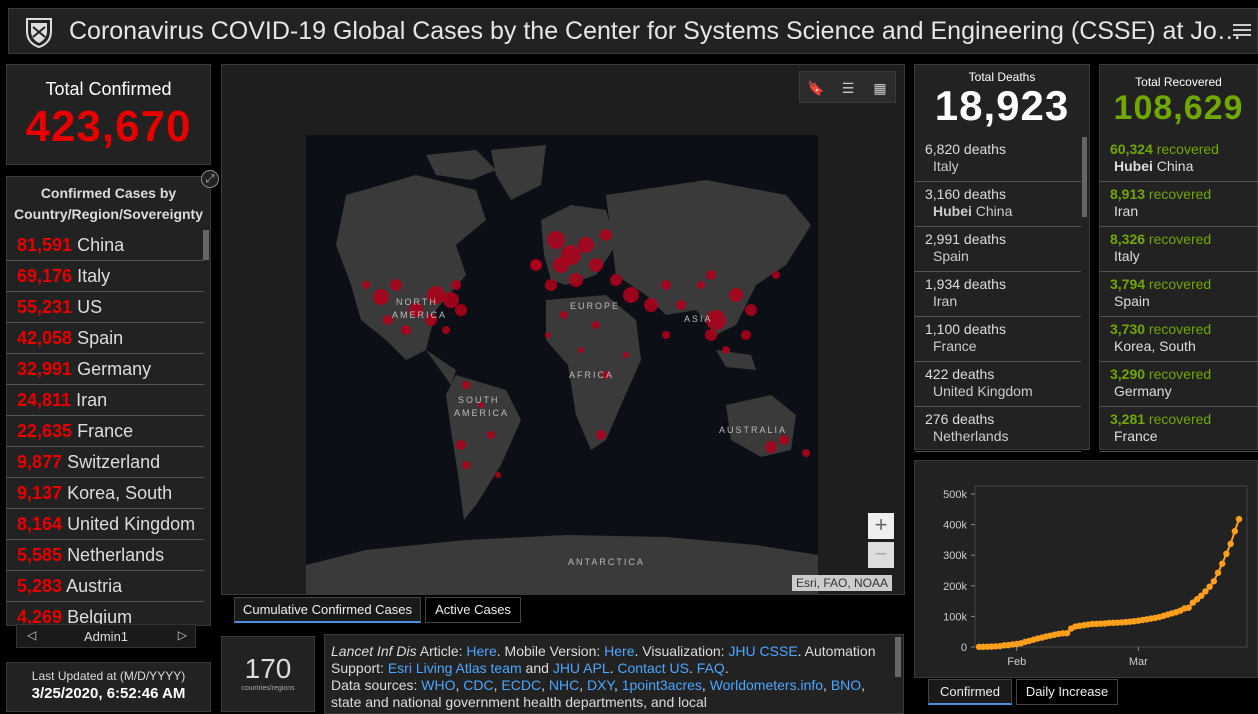 This screenshot has width=1258, height=714. What do you see at coordinates (206, 245) in the screenshot?
I see `country-list-scrollbar` at bounding box center [206, 245].